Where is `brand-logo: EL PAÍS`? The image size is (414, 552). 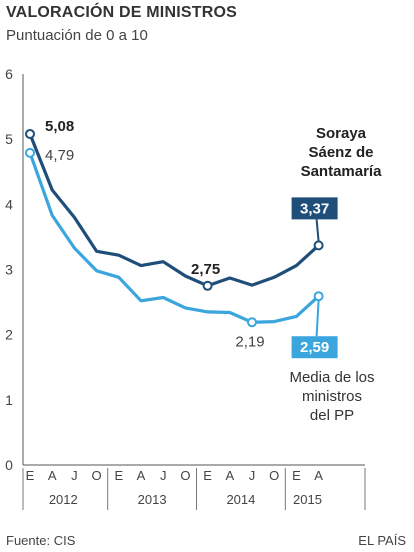 brand-logo: EL PAÍS is located at coordinates (382, 540).